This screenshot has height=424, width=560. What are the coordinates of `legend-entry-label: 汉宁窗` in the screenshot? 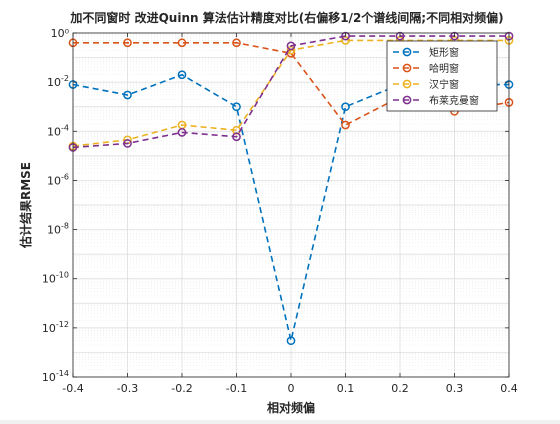 It's located at (444, 84).